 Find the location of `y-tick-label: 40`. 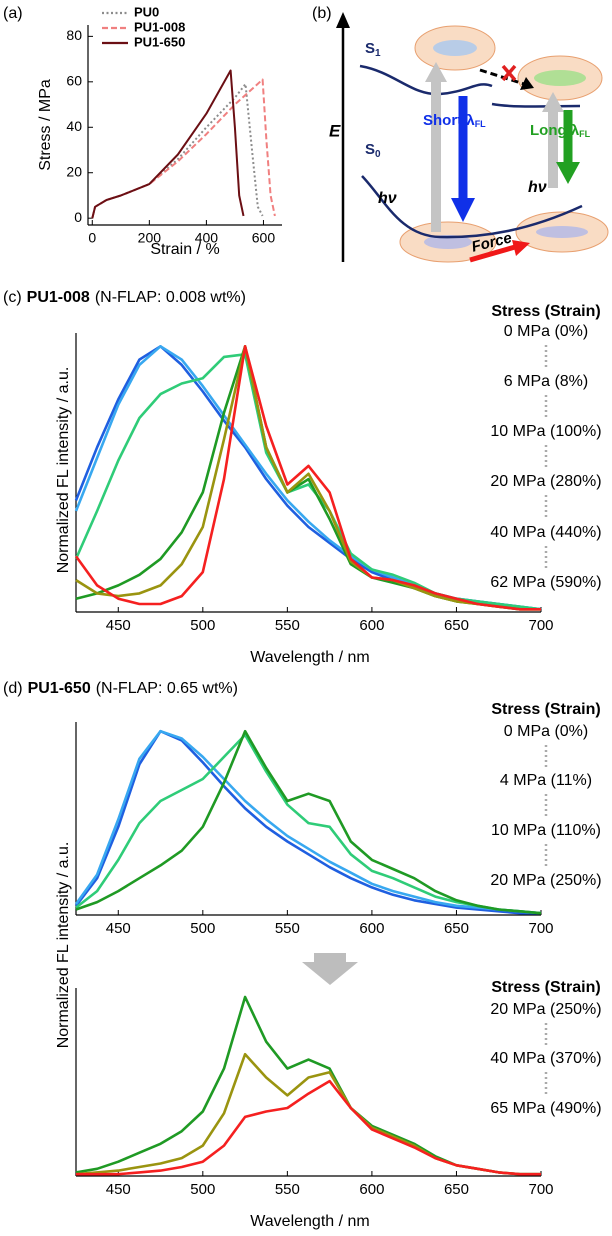

y-tick-label: 40 is located at coordinates (74, 126).